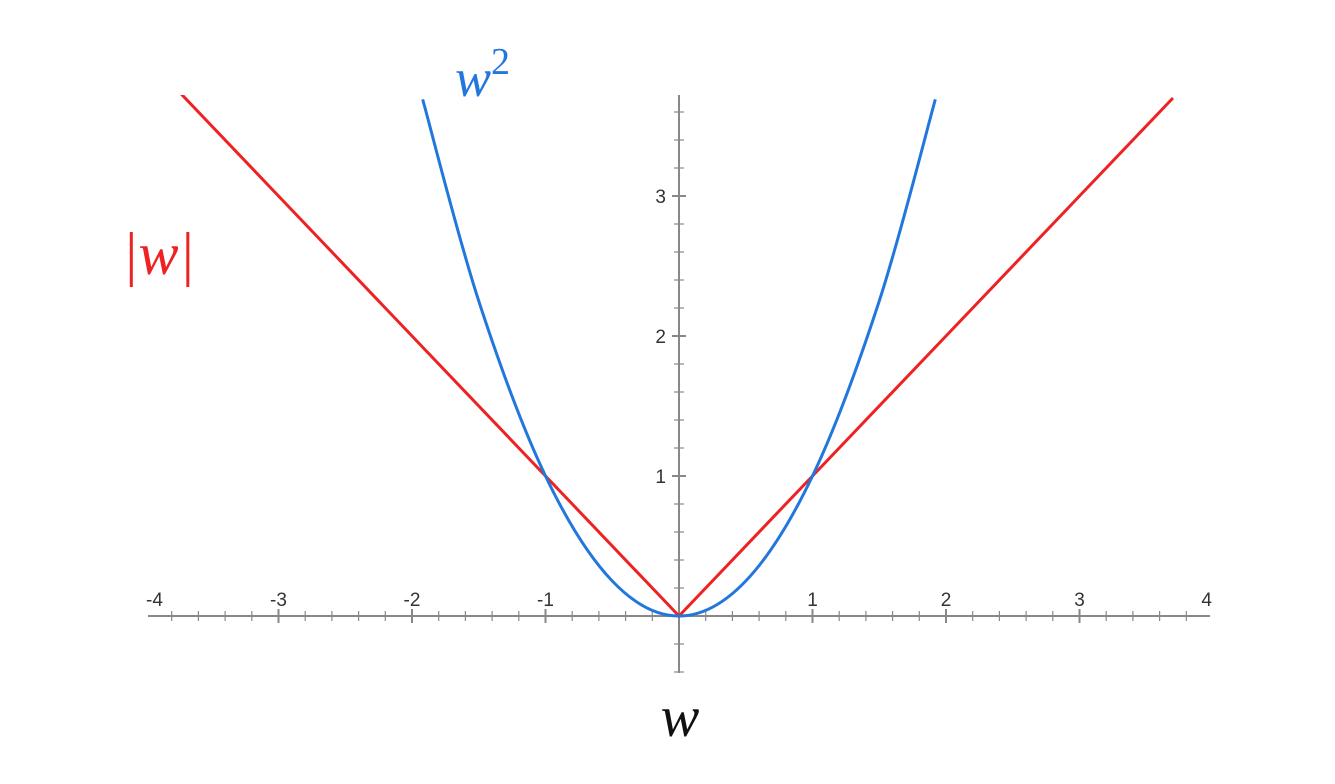 The width and height of the screenshot is (1335, 784). Describe the element at coordinates (278, 600) in the screenshot. I see `x-tick-label: -3` at that location.